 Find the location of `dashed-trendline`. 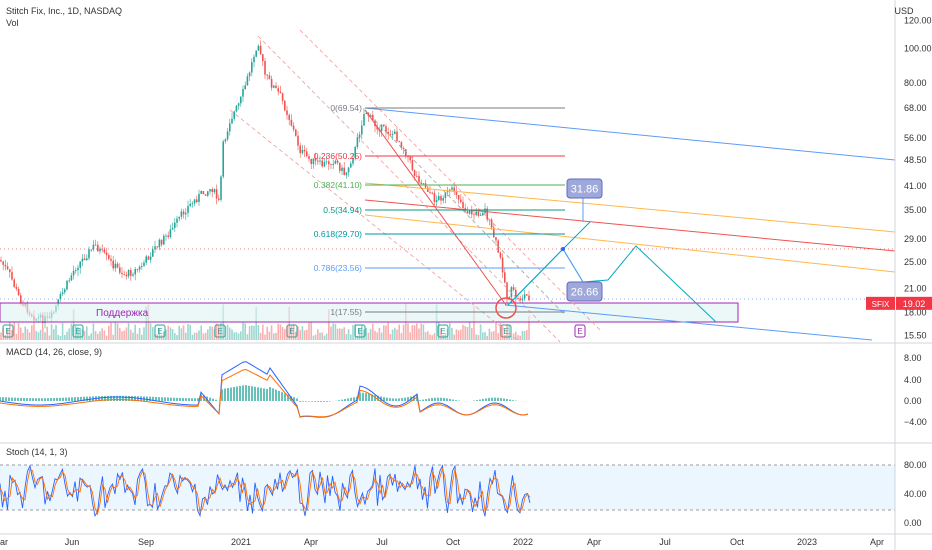

dashed-trendline is located at coordinates (465, 212).